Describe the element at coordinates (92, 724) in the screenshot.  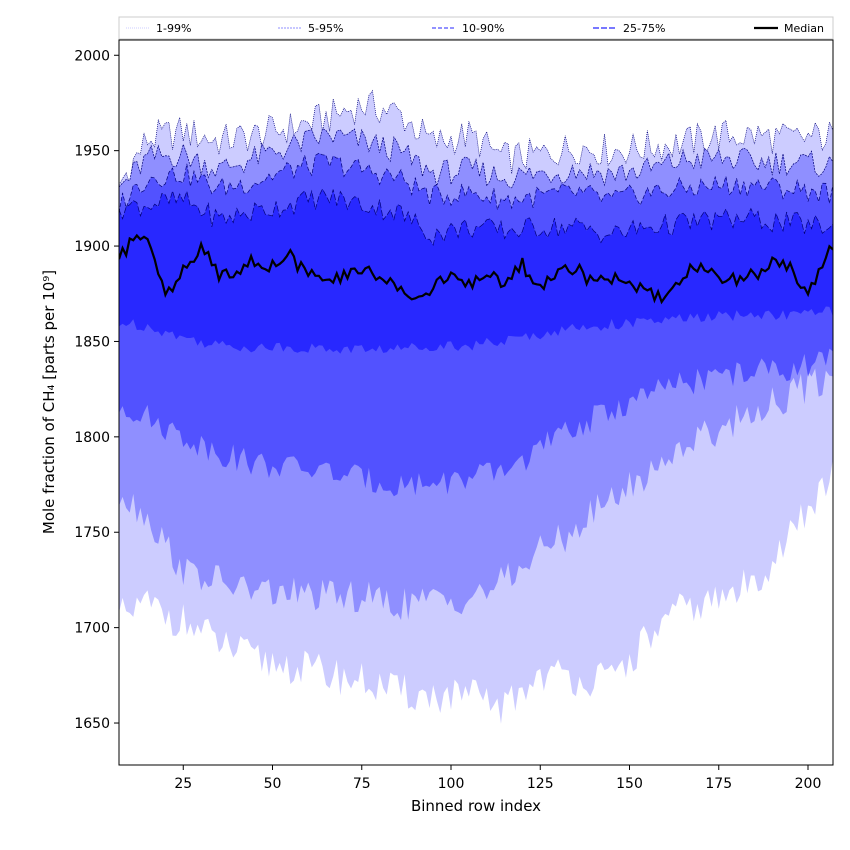
I see `y-tick-label: 1650` at that location.